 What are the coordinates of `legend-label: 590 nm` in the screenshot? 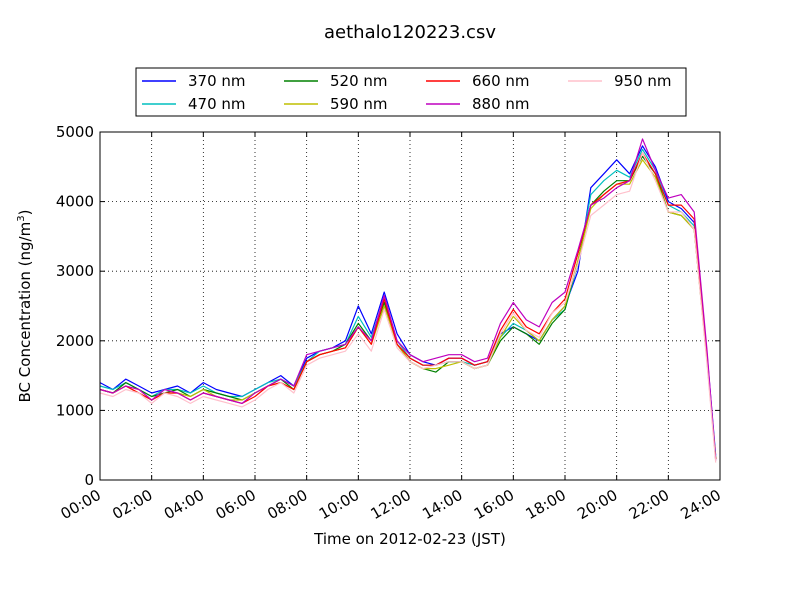 It's located at (359, 104).